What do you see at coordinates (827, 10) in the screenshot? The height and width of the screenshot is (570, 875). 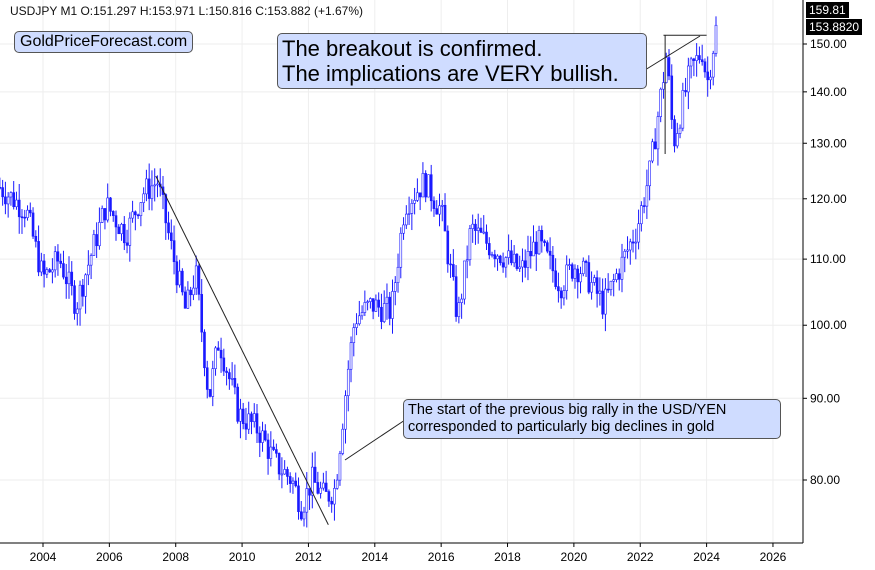 I see `high-price-tag: 159.81` at bounding box center [827, 10].